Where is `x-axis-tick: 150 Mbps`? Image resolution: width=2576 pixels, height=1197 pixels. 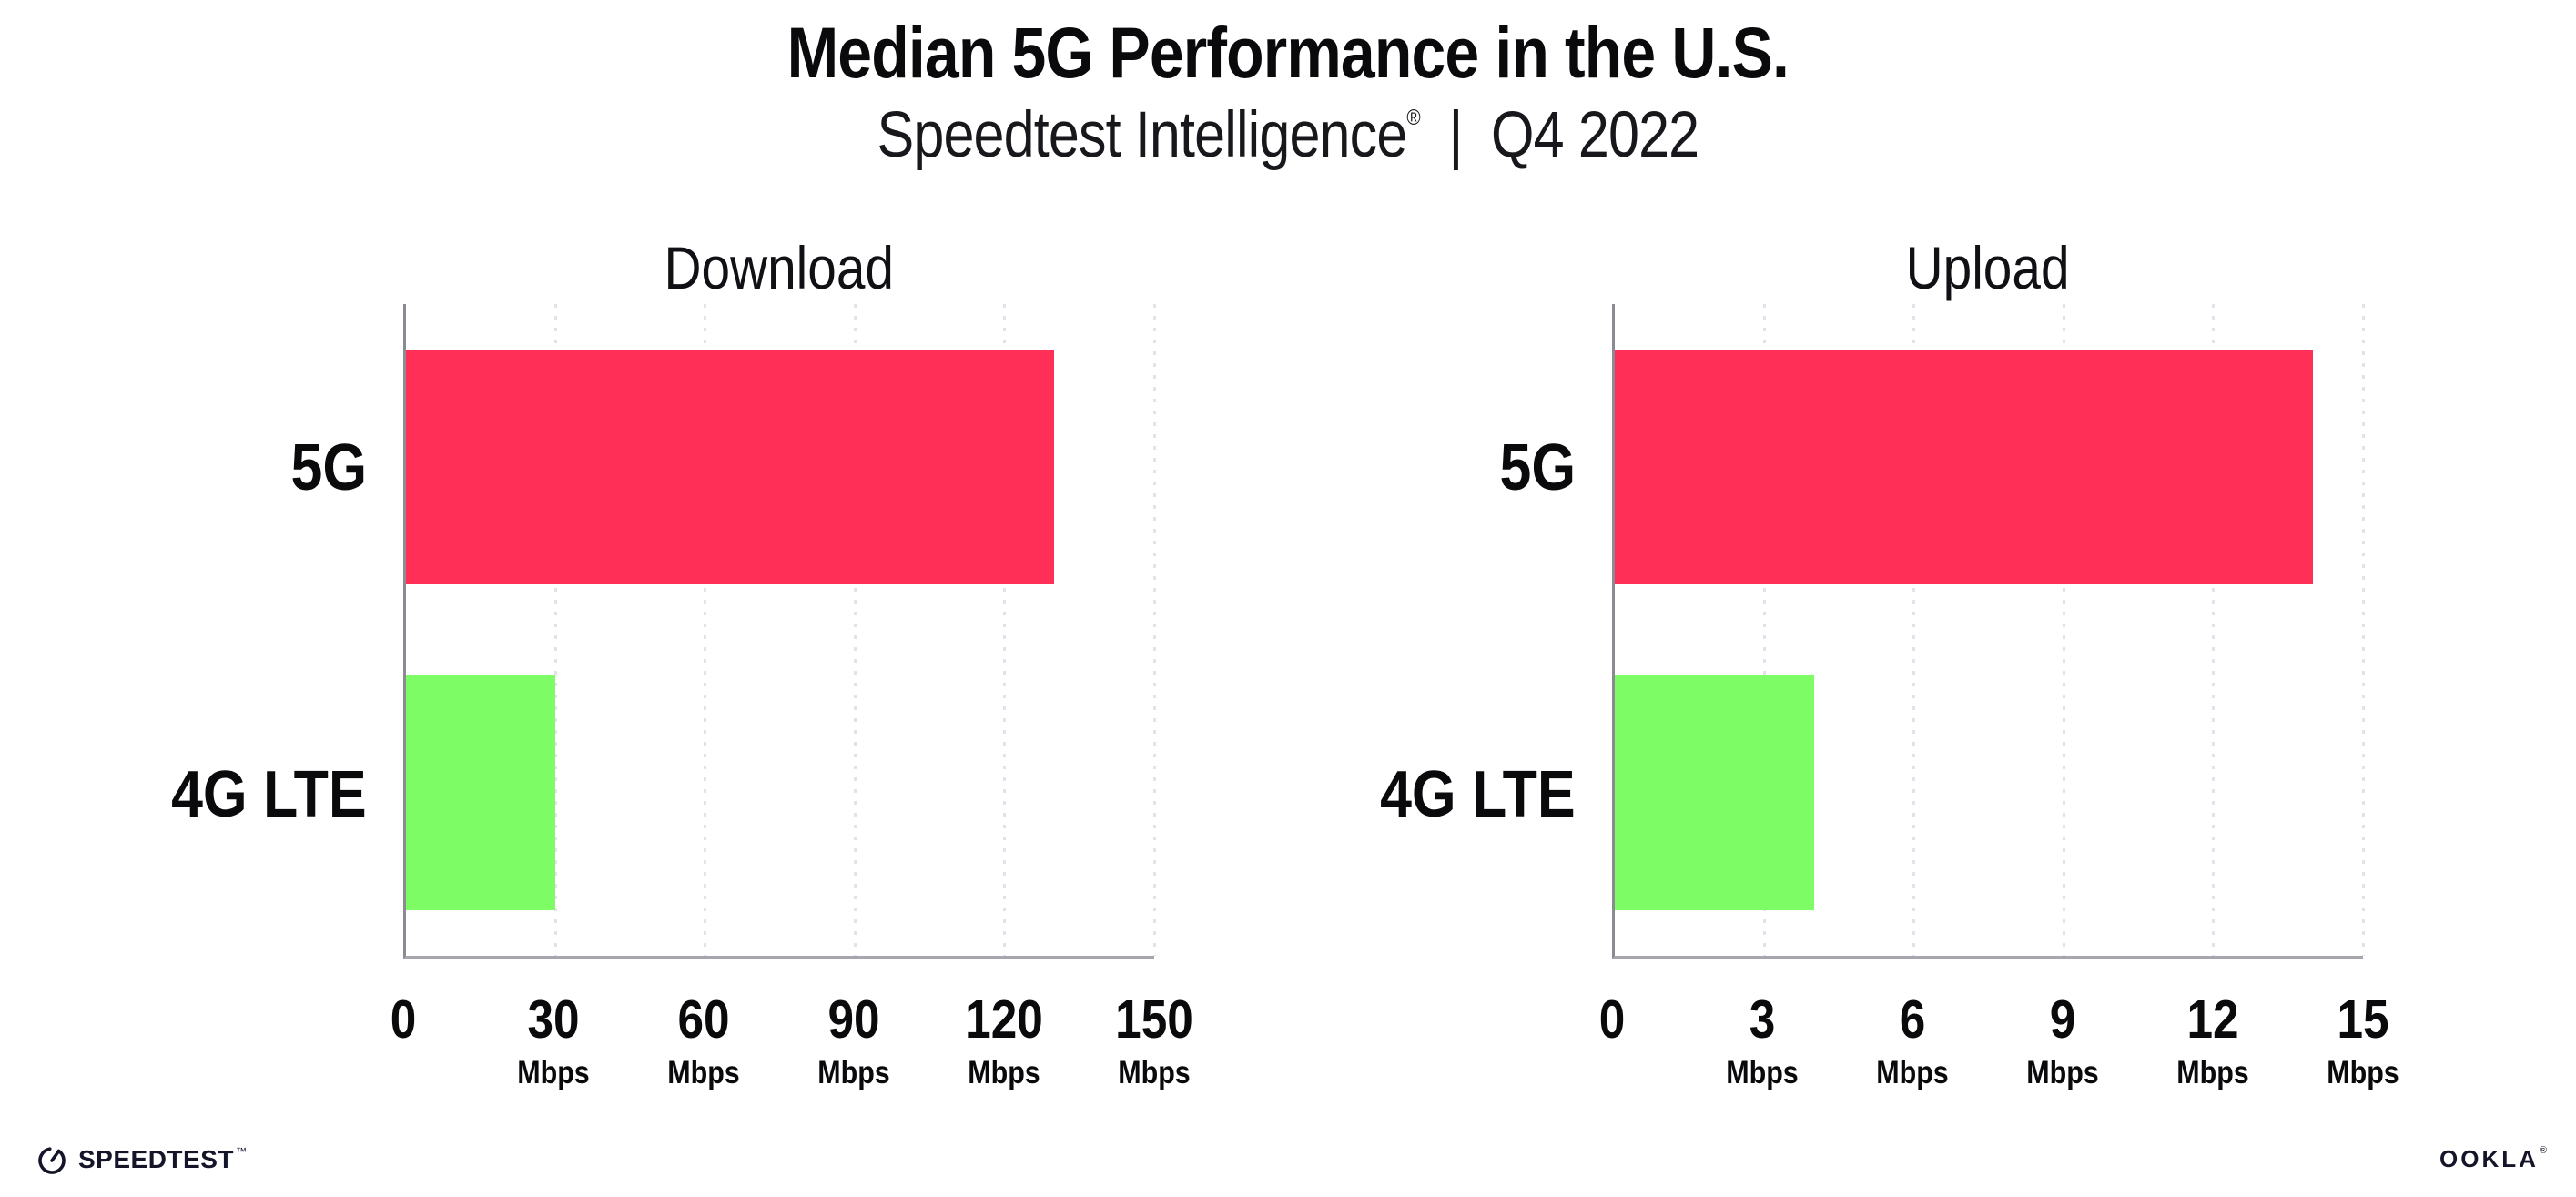 x-axis-tick: 150 Mbps is located at coordinates (1154, 1042).